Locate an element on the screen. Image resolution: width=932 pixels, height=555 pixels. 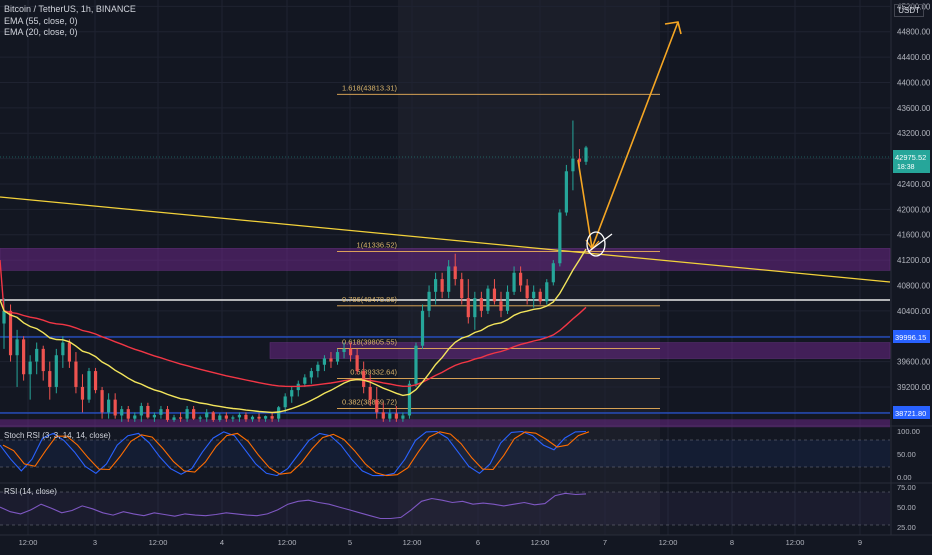
blue-price-label: 39996.15 is located at coordinates (910, 337).